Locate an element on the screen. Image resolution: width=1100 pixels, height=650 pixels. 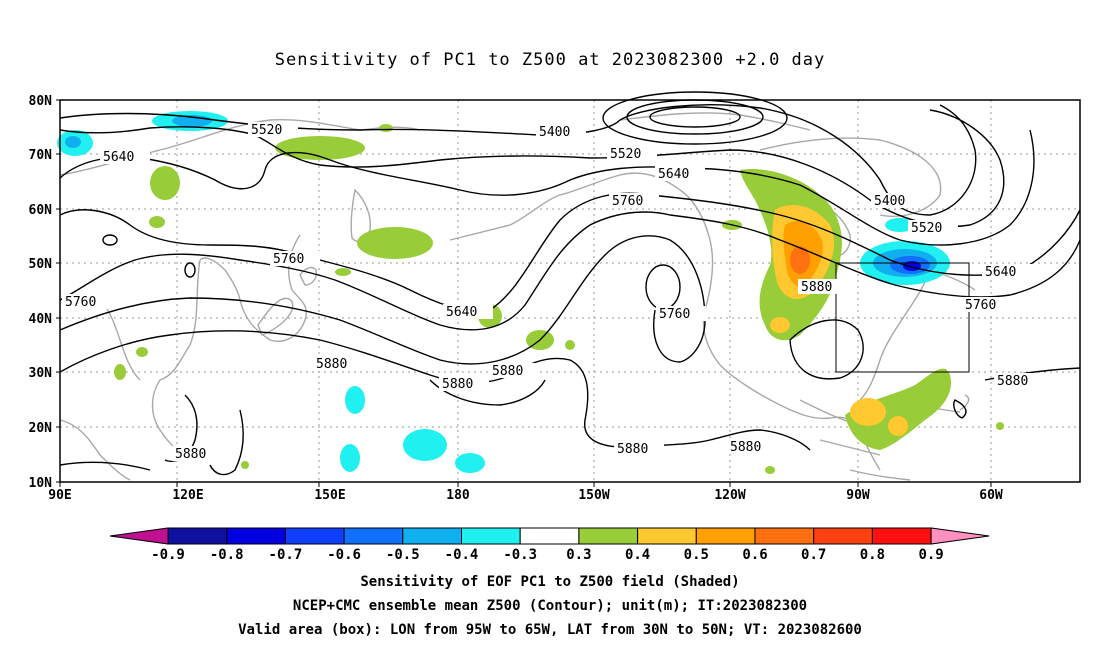
colorbar-label: -0.6 is located at coordinates (344, 555).